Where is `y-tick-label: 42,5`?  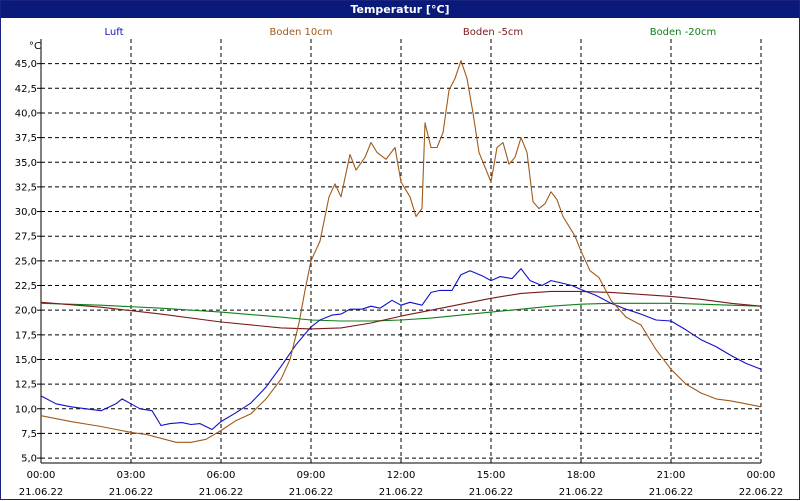 y-tick-label: 42,5 is located at coordinates (26, 89).